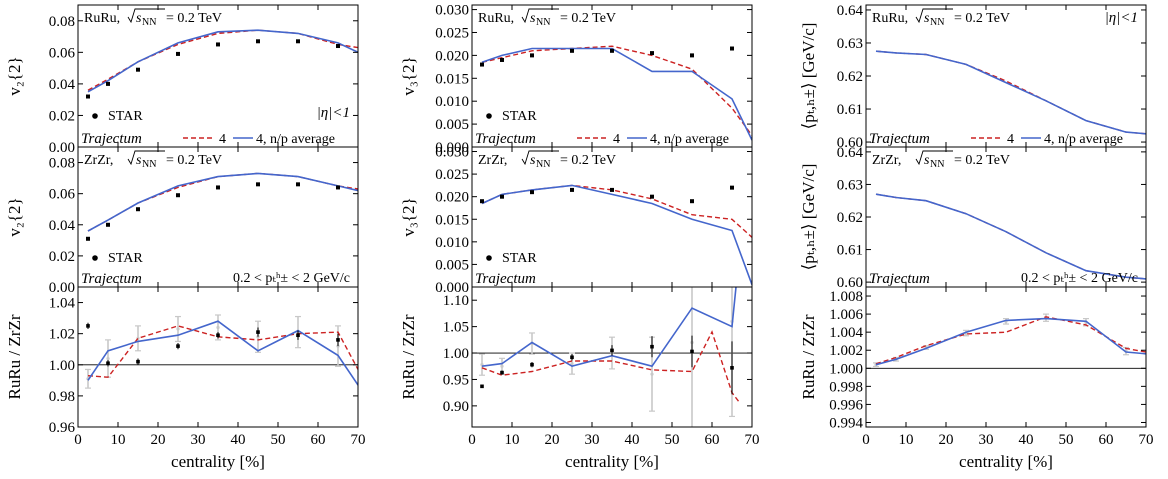 The width and height of the screenshot is (1168, 479). I want to click on energy-label: = 0.2 TeV, so click(588, 160).